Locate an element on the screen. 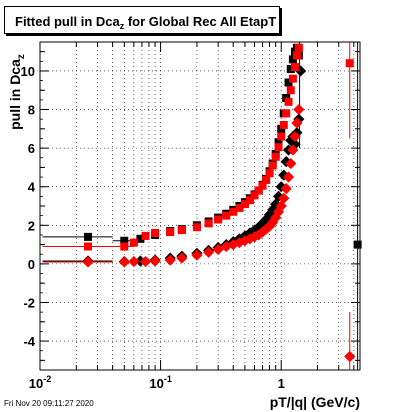 The width and height of the screenshot is (400, 412). x-axis-label: pT/|q| (GeV/c) is located at coordinates (314, 402).